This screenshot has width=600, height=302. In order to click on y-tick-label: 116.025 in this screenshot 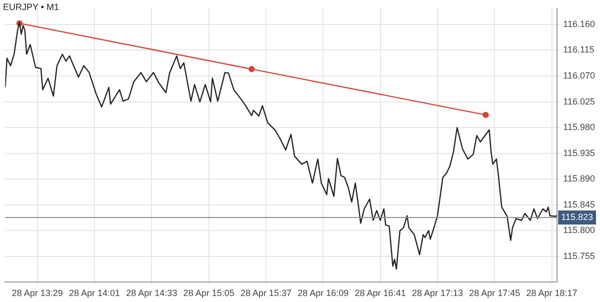, I will do `click(579, 101)`.